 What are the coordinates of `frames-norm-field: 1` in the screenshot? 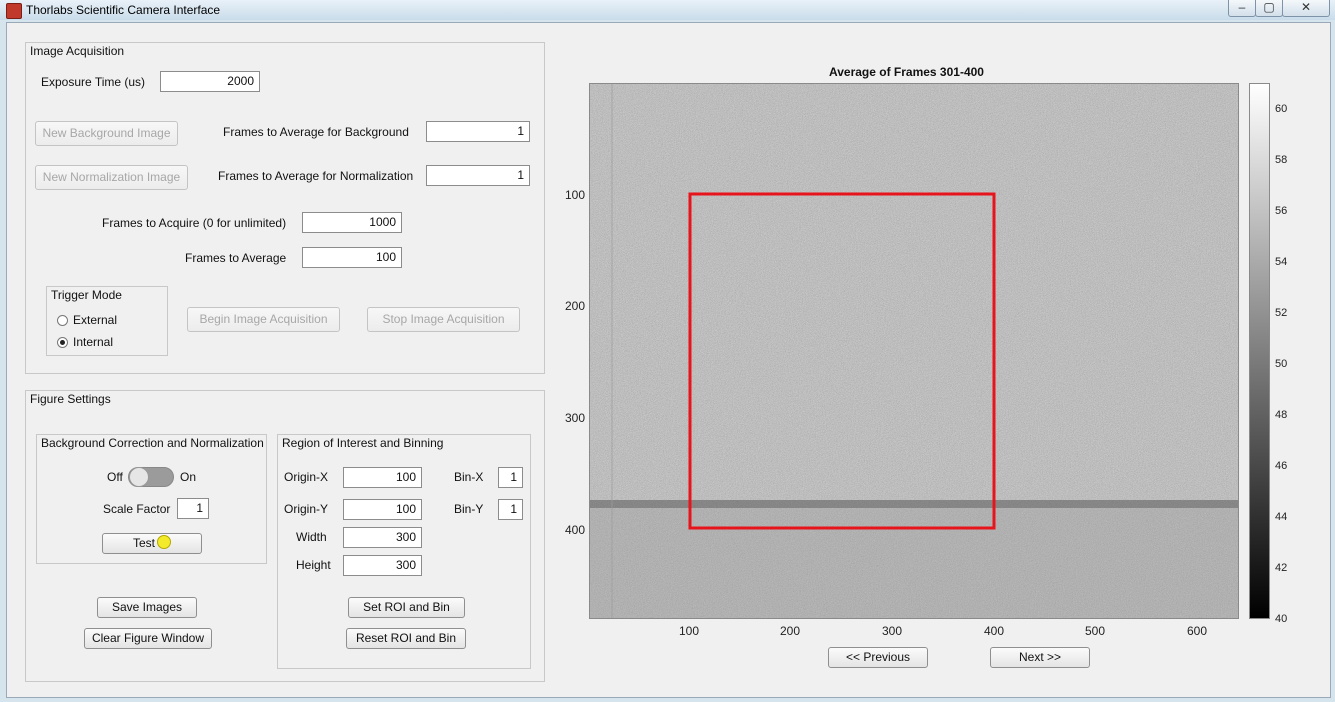 It's located at (478, 175).